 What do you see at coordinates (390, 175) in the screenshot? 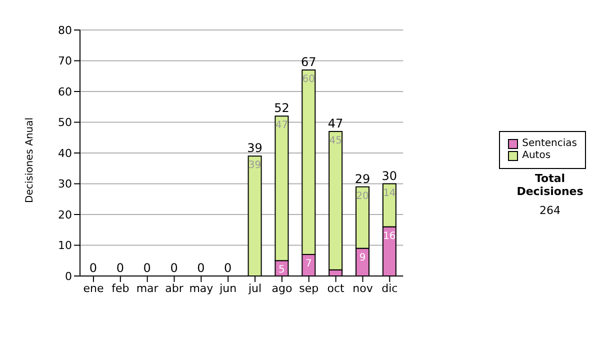
I see `total-label: 30` at bounding box center [390, 175].